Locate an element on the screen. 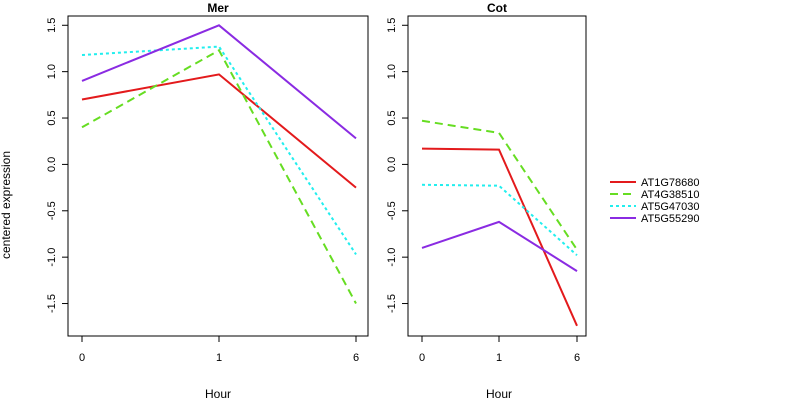 The width and height of the screenshot is (800, 400). mer-y-tick-label: -1.5 is located at coordinates (52, 303).